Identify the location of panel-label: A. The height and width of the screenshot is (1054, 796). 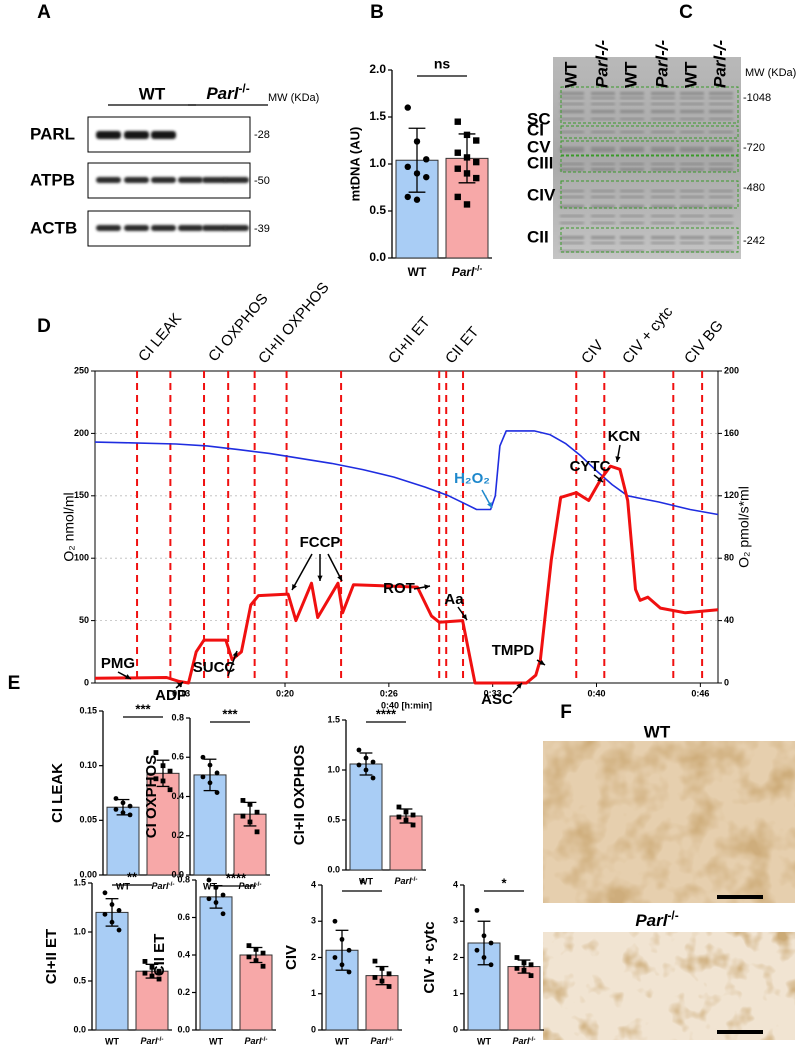
(44, 12).